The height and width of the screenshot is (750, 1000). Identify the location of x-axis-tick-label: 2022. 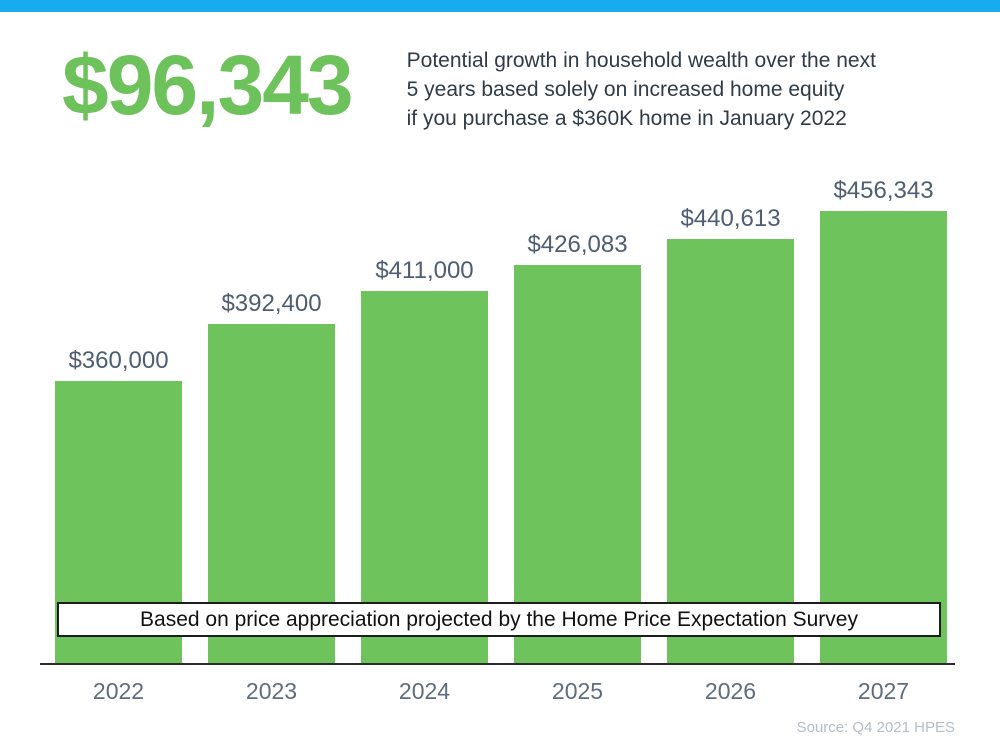
(118, 691).